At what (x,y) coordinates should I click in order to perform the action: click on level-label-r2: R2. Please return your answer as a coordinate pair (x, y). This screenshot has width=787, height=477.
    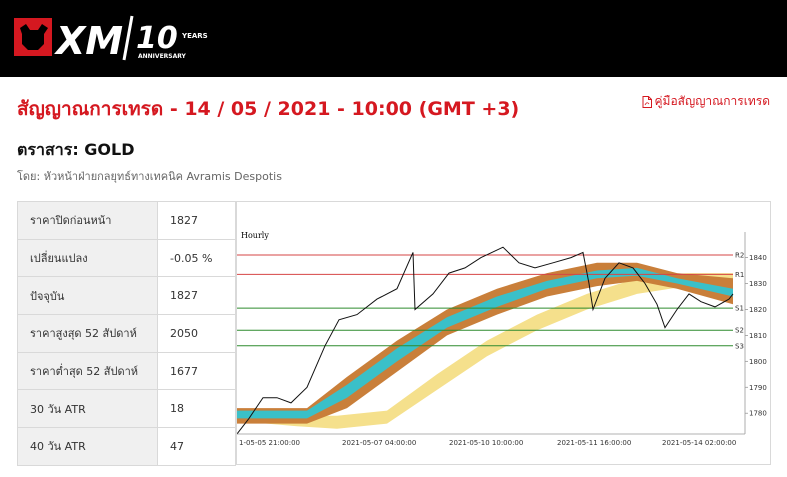
    Looking at the image, I should click on (739, 255).